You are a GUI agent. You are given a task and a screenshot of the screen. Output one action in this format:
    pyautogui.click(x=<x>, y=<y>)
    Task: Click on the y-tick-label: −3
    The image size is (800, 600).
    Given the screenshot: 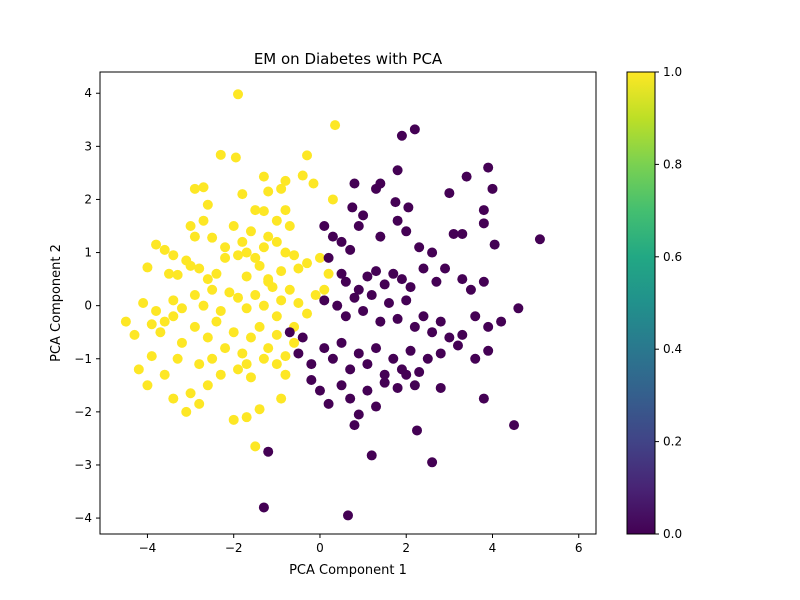 What is the action you would take?
    pyautogui.click(x=83, y=465)
    